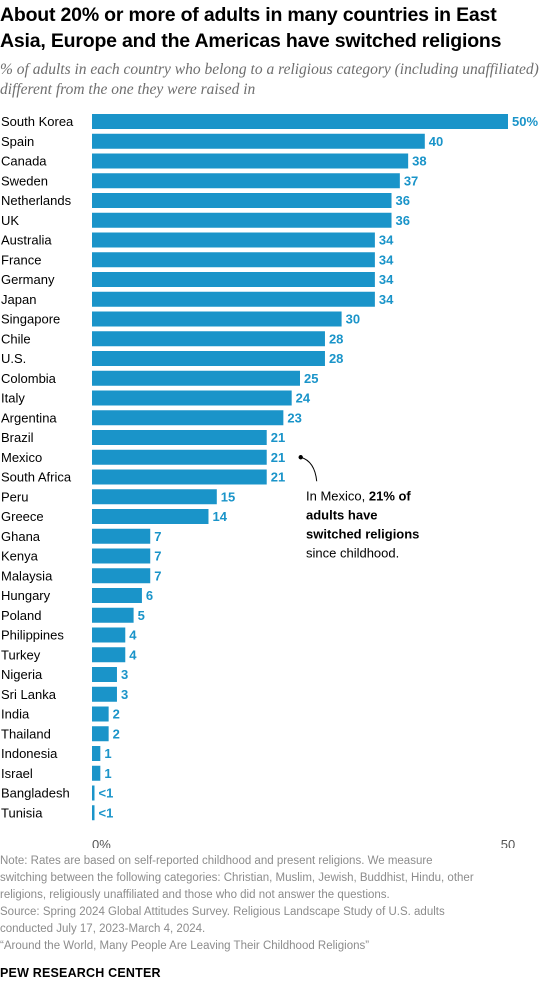  Describe the element at coordinates (29, 753) in the screenshot. I see `country-label-indonesia: Indonesia` at that location.